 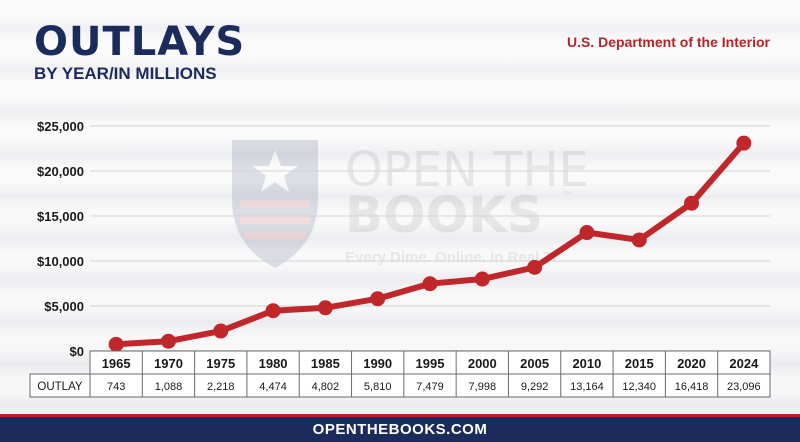 I want to click on x-tick-label: 1995, so click(x=430, y=363).